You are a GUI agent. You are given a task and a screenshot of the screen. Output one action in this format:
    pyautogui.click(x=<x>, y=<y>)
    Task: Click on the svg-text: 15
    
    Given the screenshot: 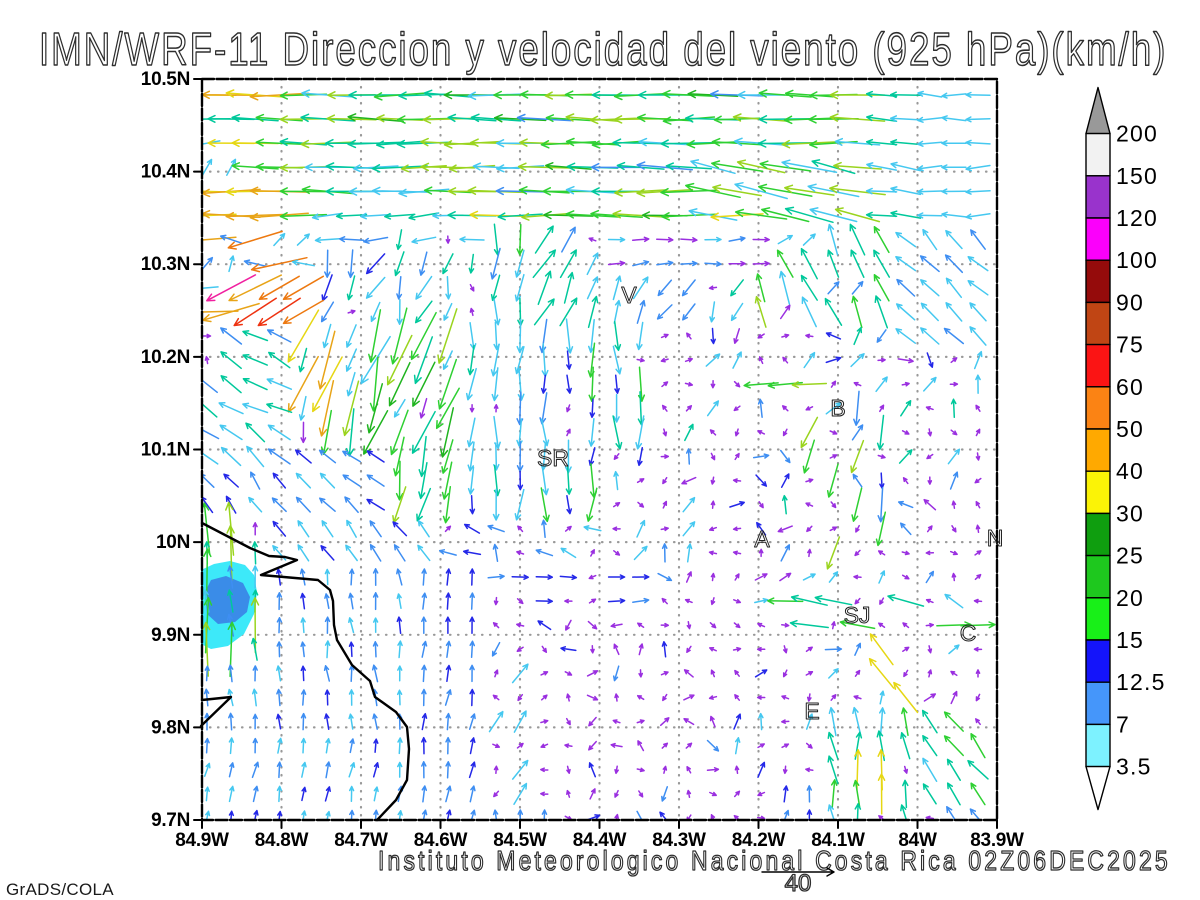 What is the action you would take?
    pyautogui.click(x=1130, y=640)
    